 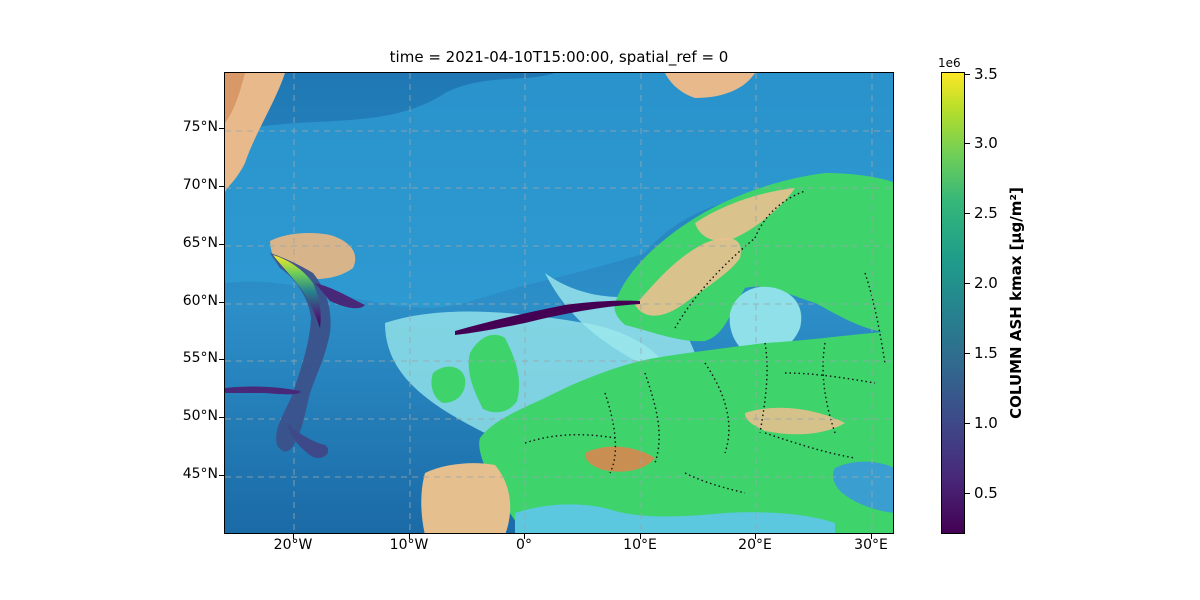 What do you see at coordinates (448, 384) in the screenshot?
I see `ireland-land` at bounding box center [448, 384].